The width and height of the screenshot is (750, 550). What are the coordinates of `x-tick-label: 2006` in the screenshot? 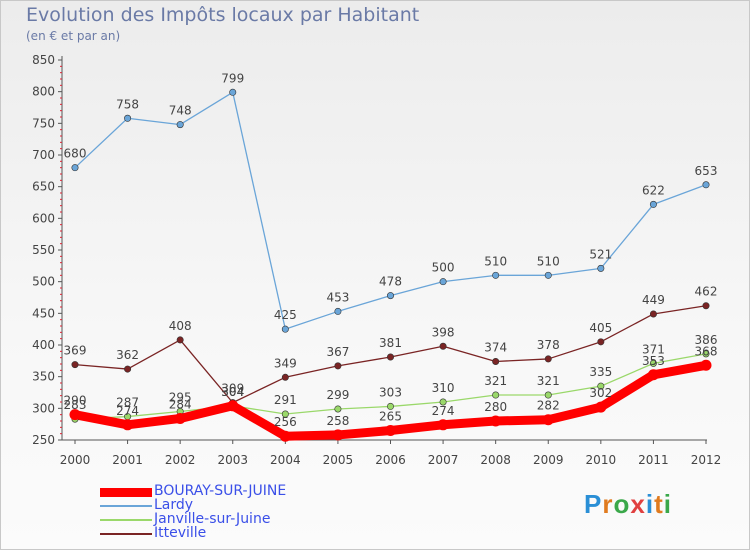 It's located at (390, 460).